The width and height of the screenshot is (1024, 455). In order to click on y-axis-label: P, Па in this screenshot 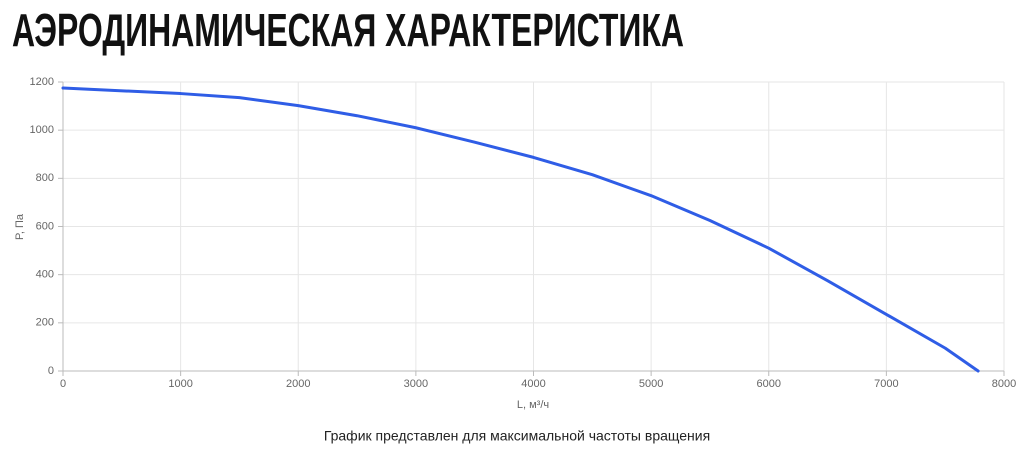, I will do `click(20, 226)`.